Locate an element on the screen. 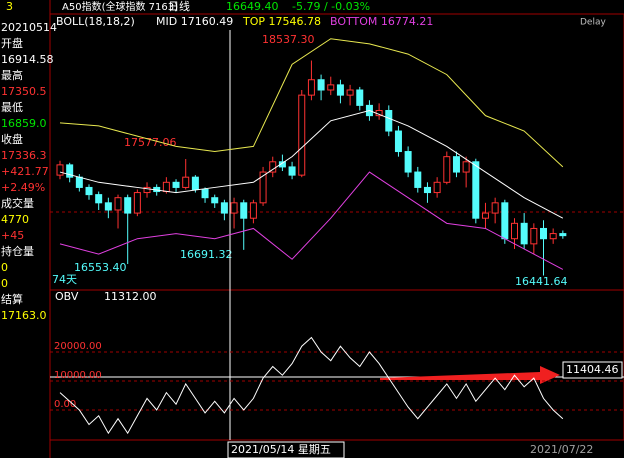 Image resolution: width=624 pixels, height=458 pixels. toolbar-period: 日线 is located at coordinates (179, 6).